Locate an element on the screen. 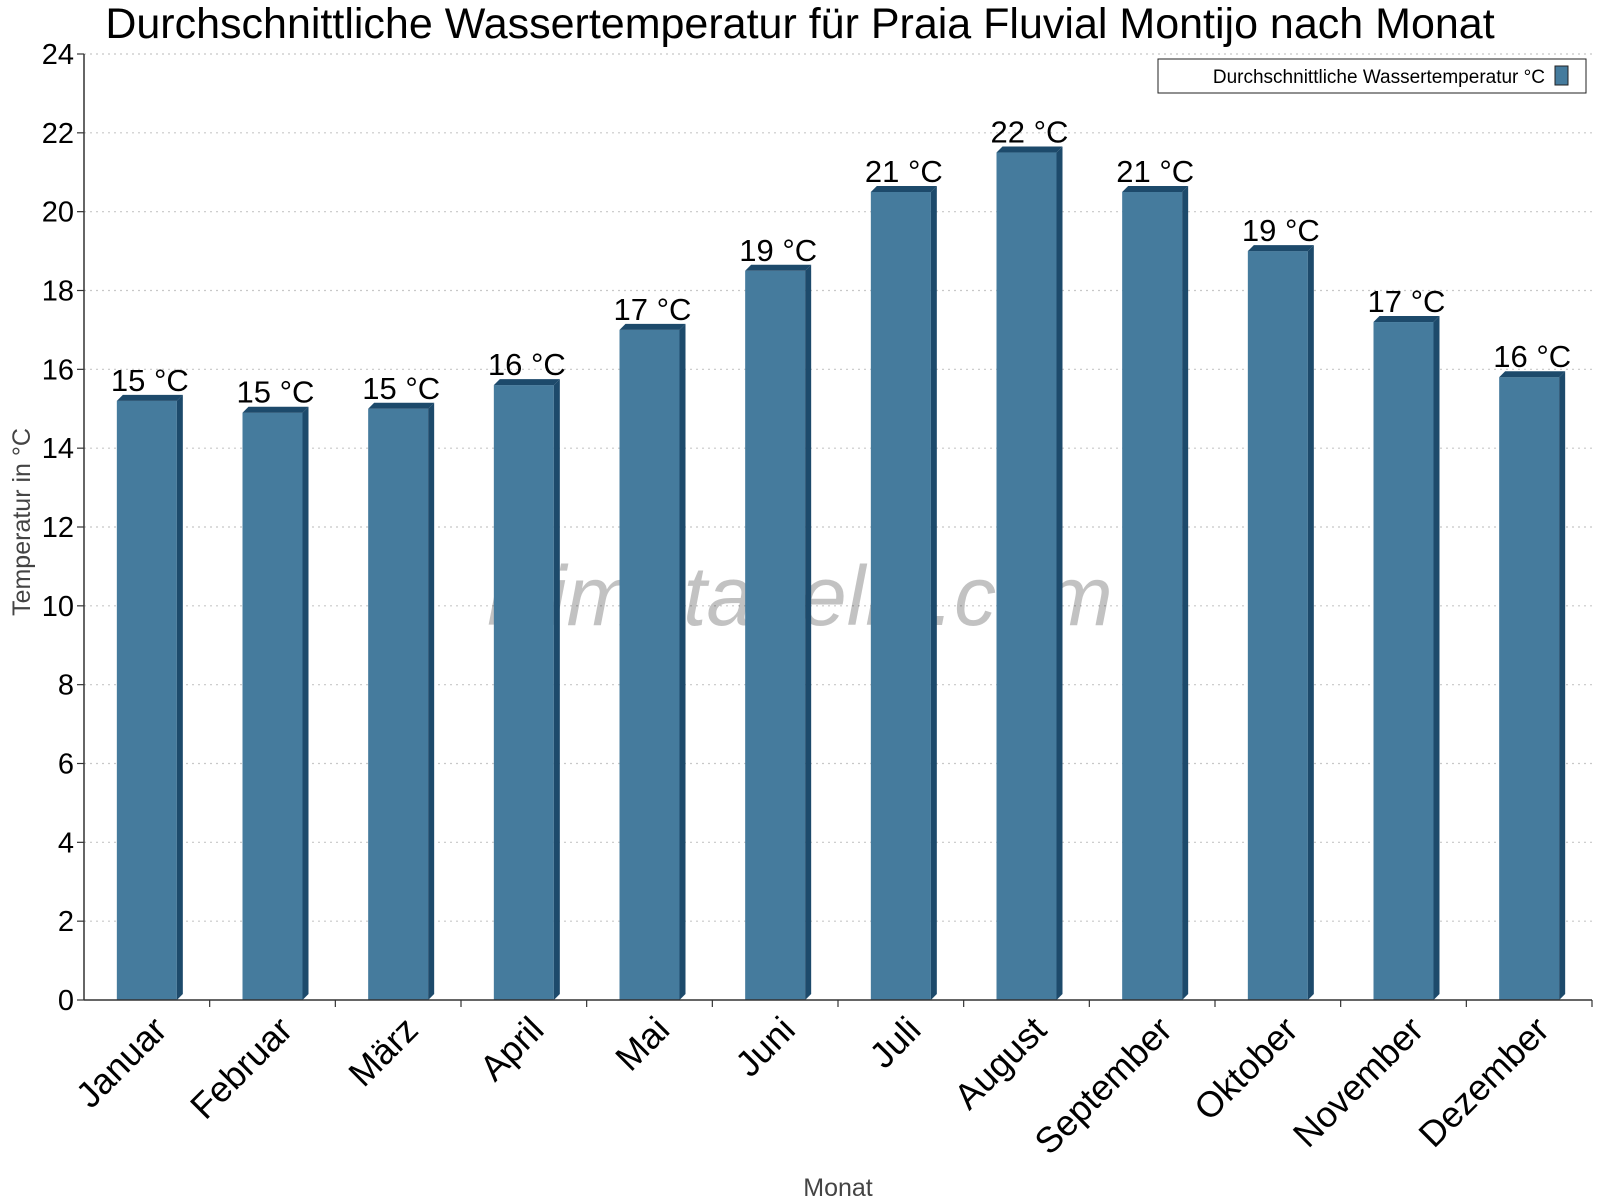  y-tick-label: 18 is located at coordinates (58, 292).